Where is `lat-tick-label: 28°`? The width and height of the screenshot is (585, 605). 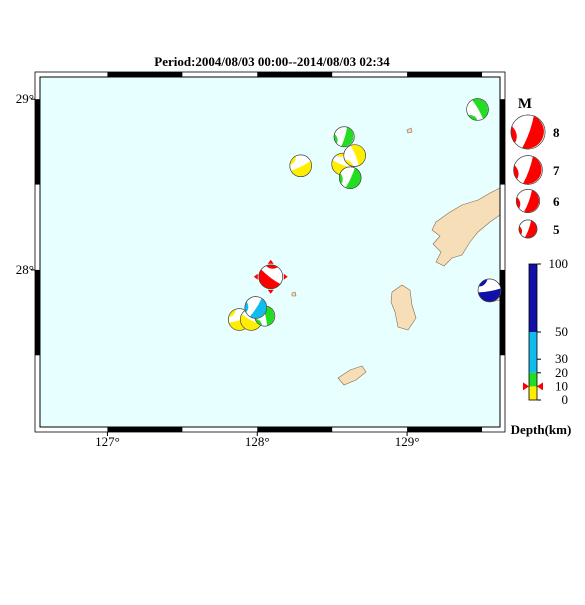 lat-tick-label: 28° is located at coordinates (25, 269).